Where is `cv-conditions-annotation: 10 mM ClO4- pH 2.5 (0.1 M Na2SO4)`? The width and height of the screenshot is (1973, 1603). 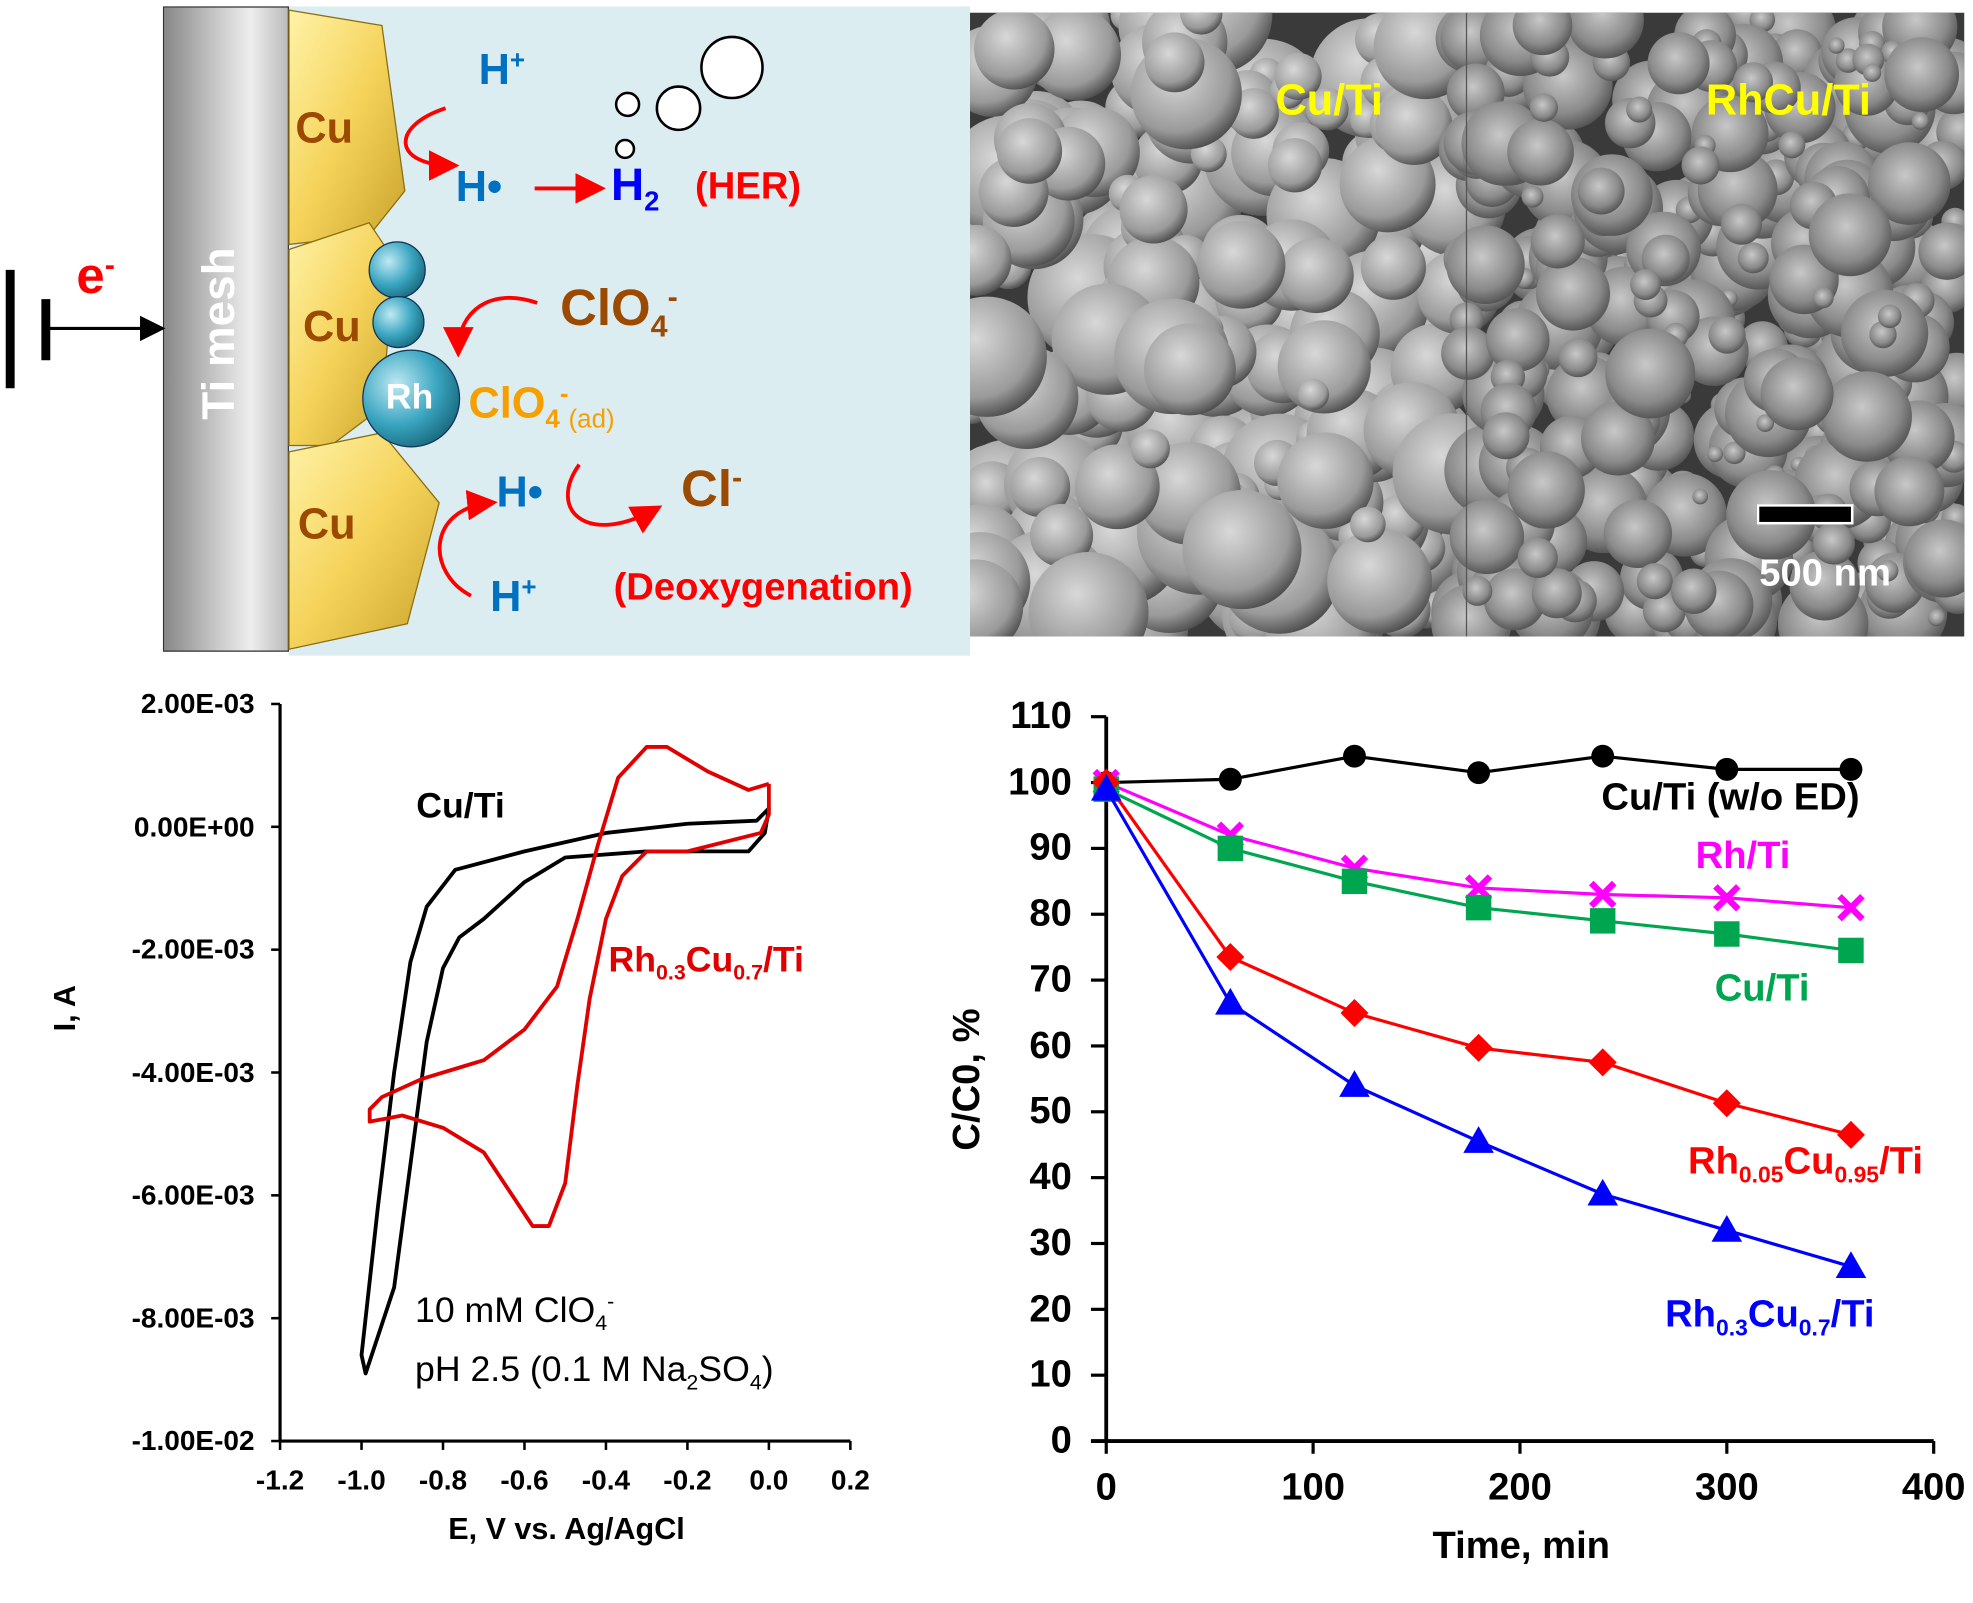 cv-conditions-annotation: 10 mM ClO4- pH 2.5 (0.1 M Na2SO4) is located at coordinates (594, 1342).